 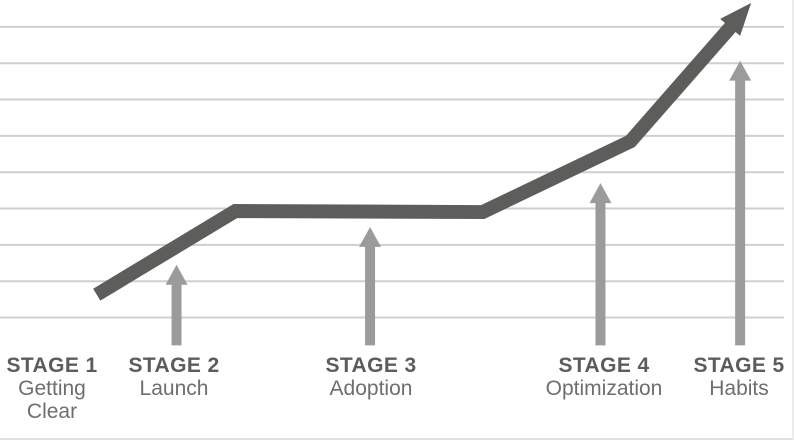 What do you see at coordinates (740, 70) in the screenshot?
I see `stage-5-up-arrow-head-icon` at bounding box center [740, 70].